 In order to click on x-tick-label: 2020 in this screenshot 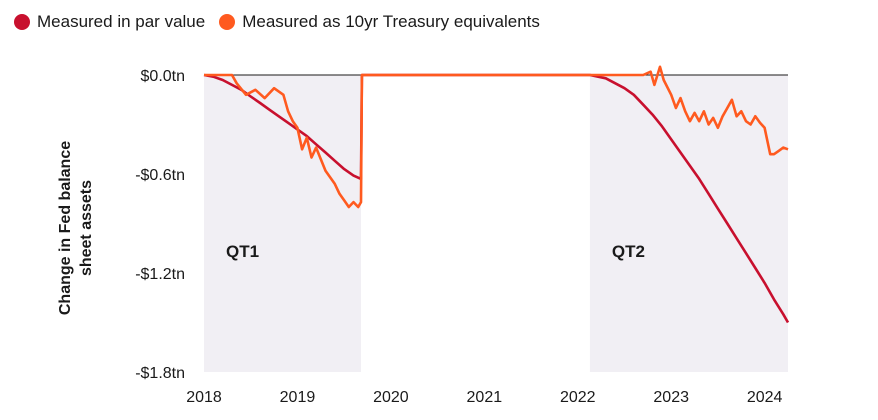, I will do `click(391, 397)`.